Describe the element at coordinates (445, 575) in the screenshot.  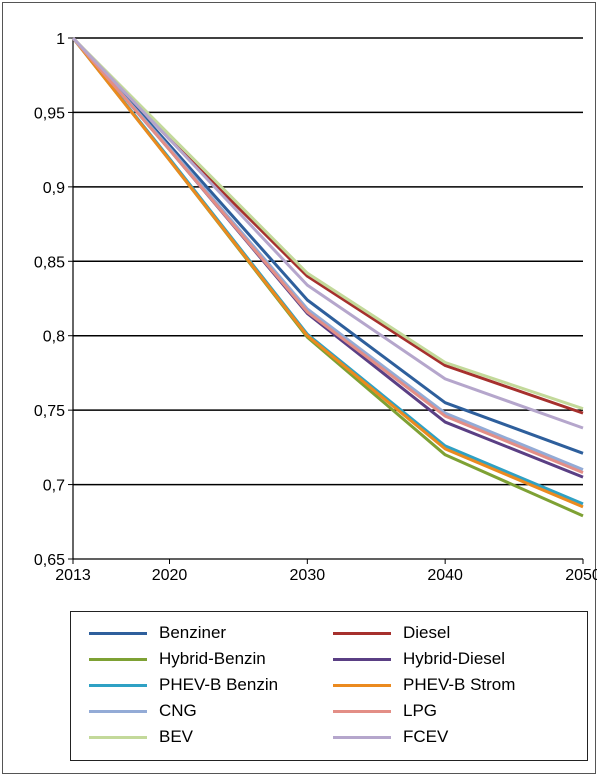
I see `x-tick-label: 2040` at that location.